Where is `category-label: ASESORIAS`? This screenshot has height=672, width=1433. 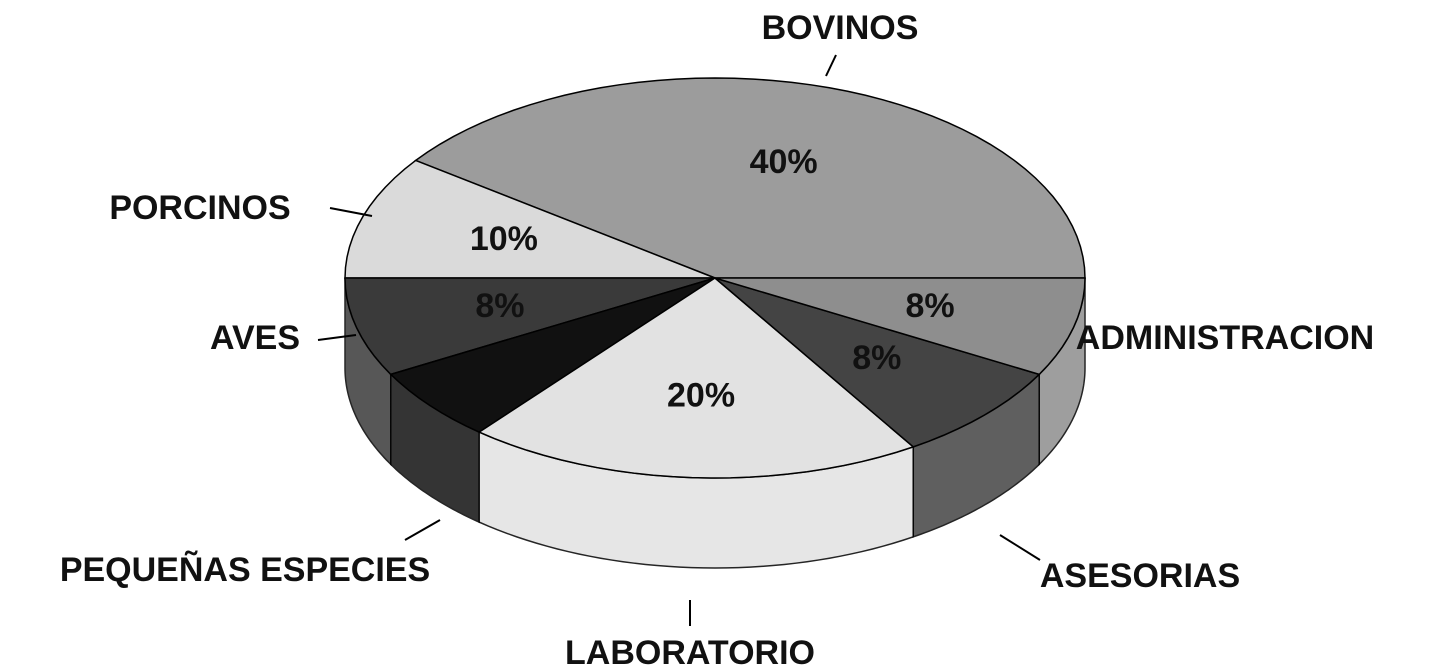 category-label: ASESORIAS is located at coordinates (1140, 576).